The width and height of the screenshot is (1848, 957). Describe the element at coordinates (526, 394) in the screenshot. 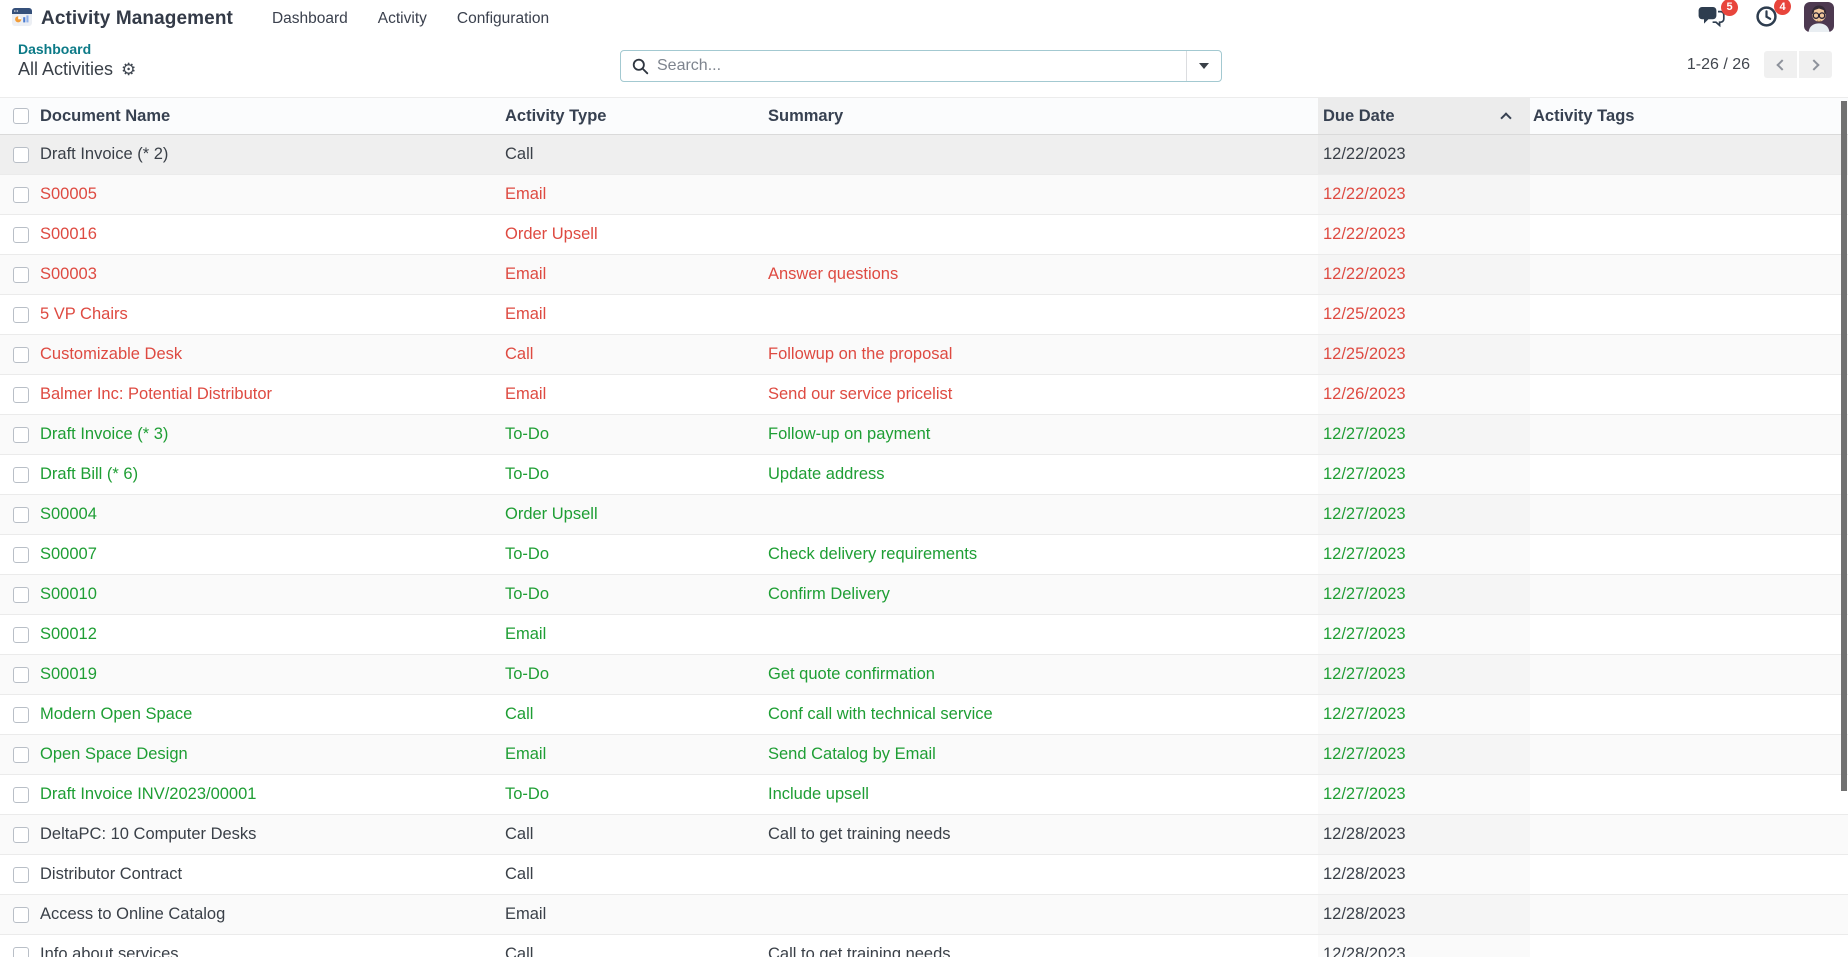

I see `activity-type-cell: Email` at that location.